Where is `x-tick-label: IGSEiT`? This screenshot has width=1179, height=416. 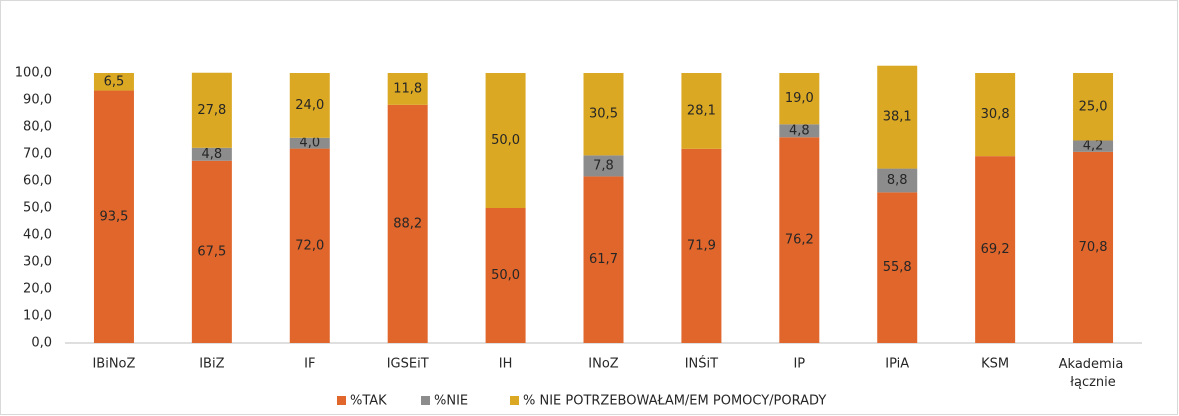 x-tick-label: IGSEiT is located at coordinates (408, 364).